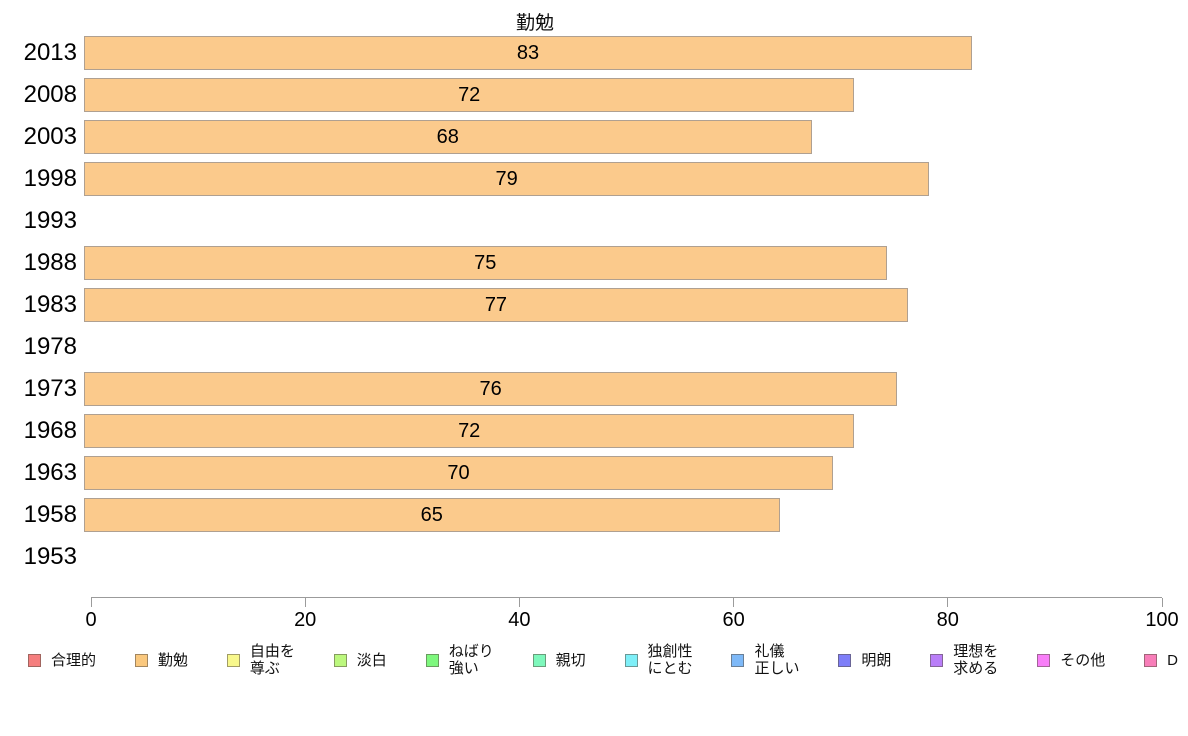 The image size is (1188, 736). Describe the element at coordinates (535, 23) in the screenshot. I see `chart-title: 勤勉` at that location.